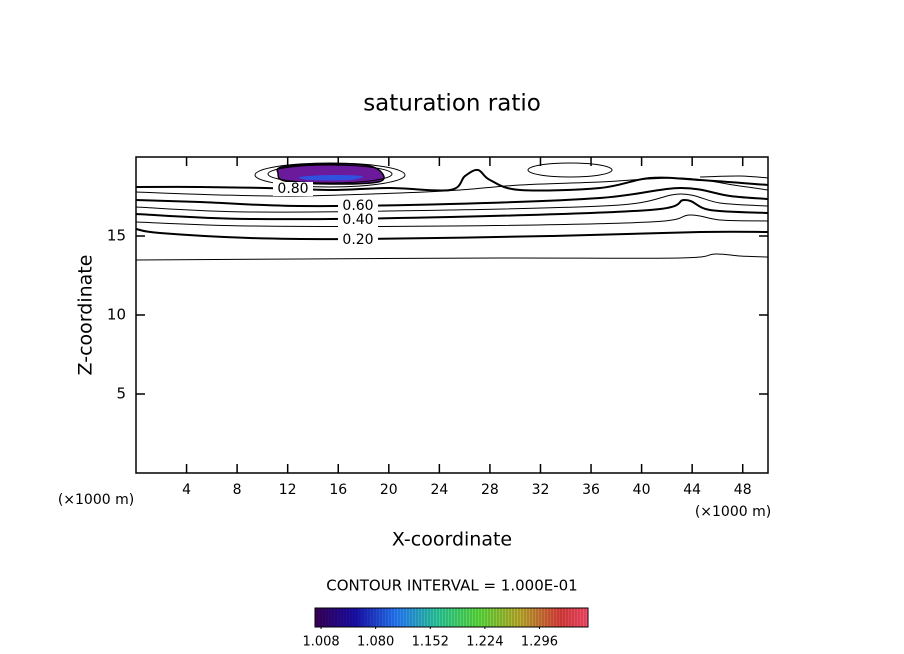  What do you see at coordinates (539, 642) in the screenshot?
I see `colorbar-tick-label: 1.296` at bounding box center [539, 642].